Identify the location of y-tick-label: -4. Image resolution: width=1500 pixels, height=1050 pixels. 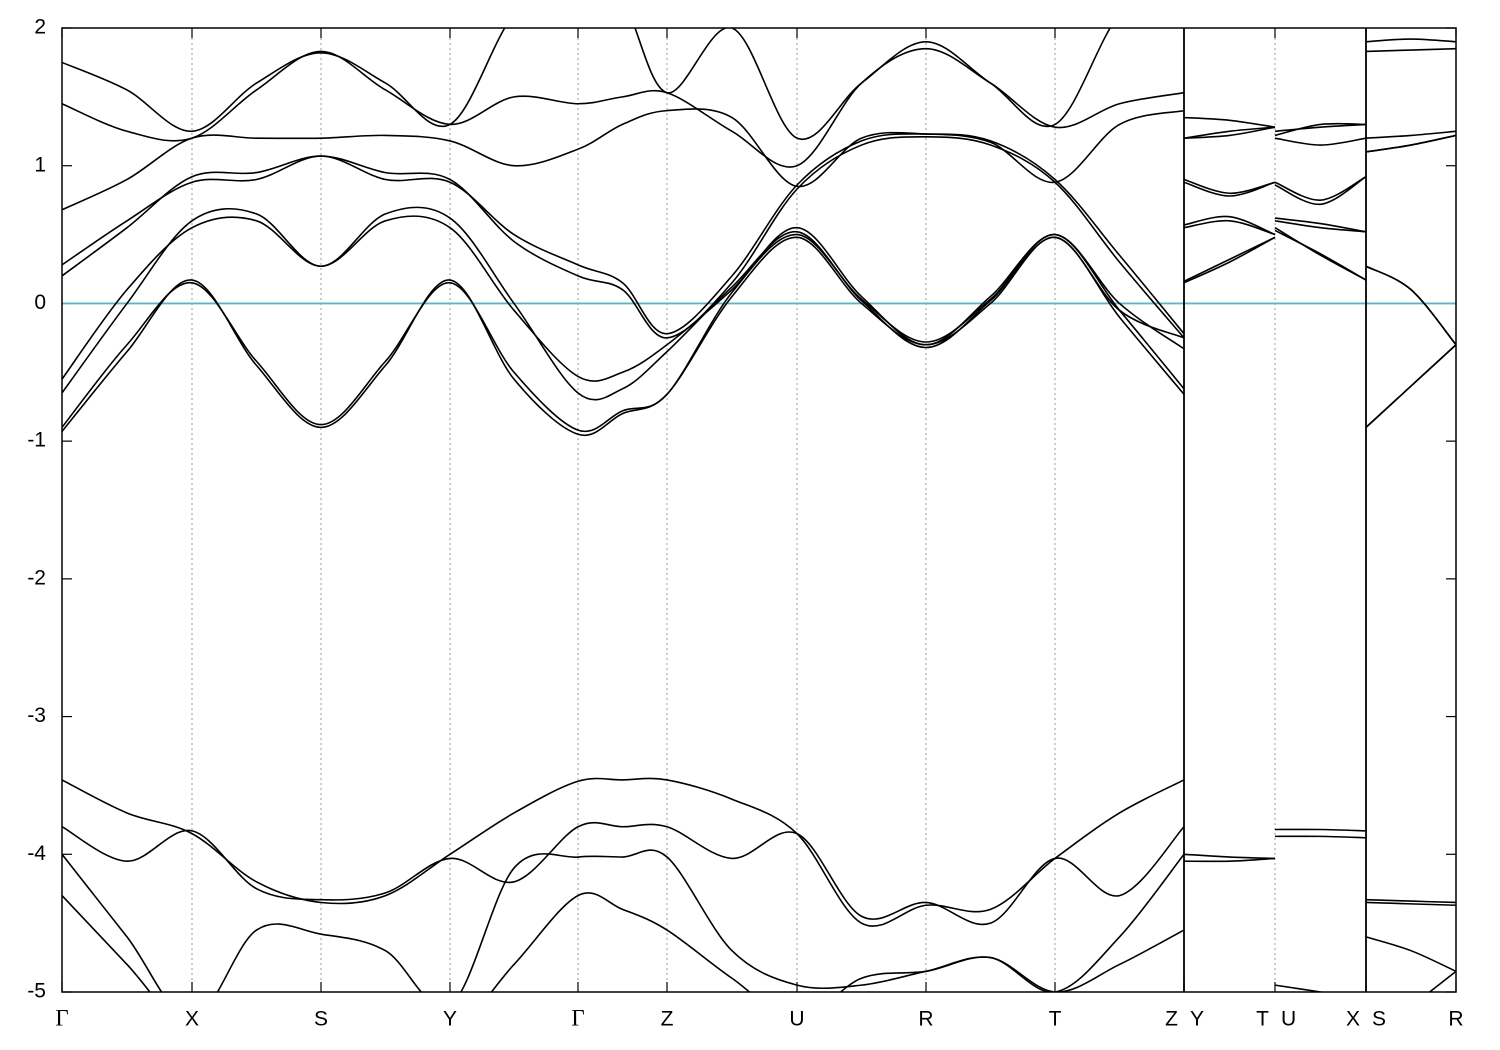
(36, 853).